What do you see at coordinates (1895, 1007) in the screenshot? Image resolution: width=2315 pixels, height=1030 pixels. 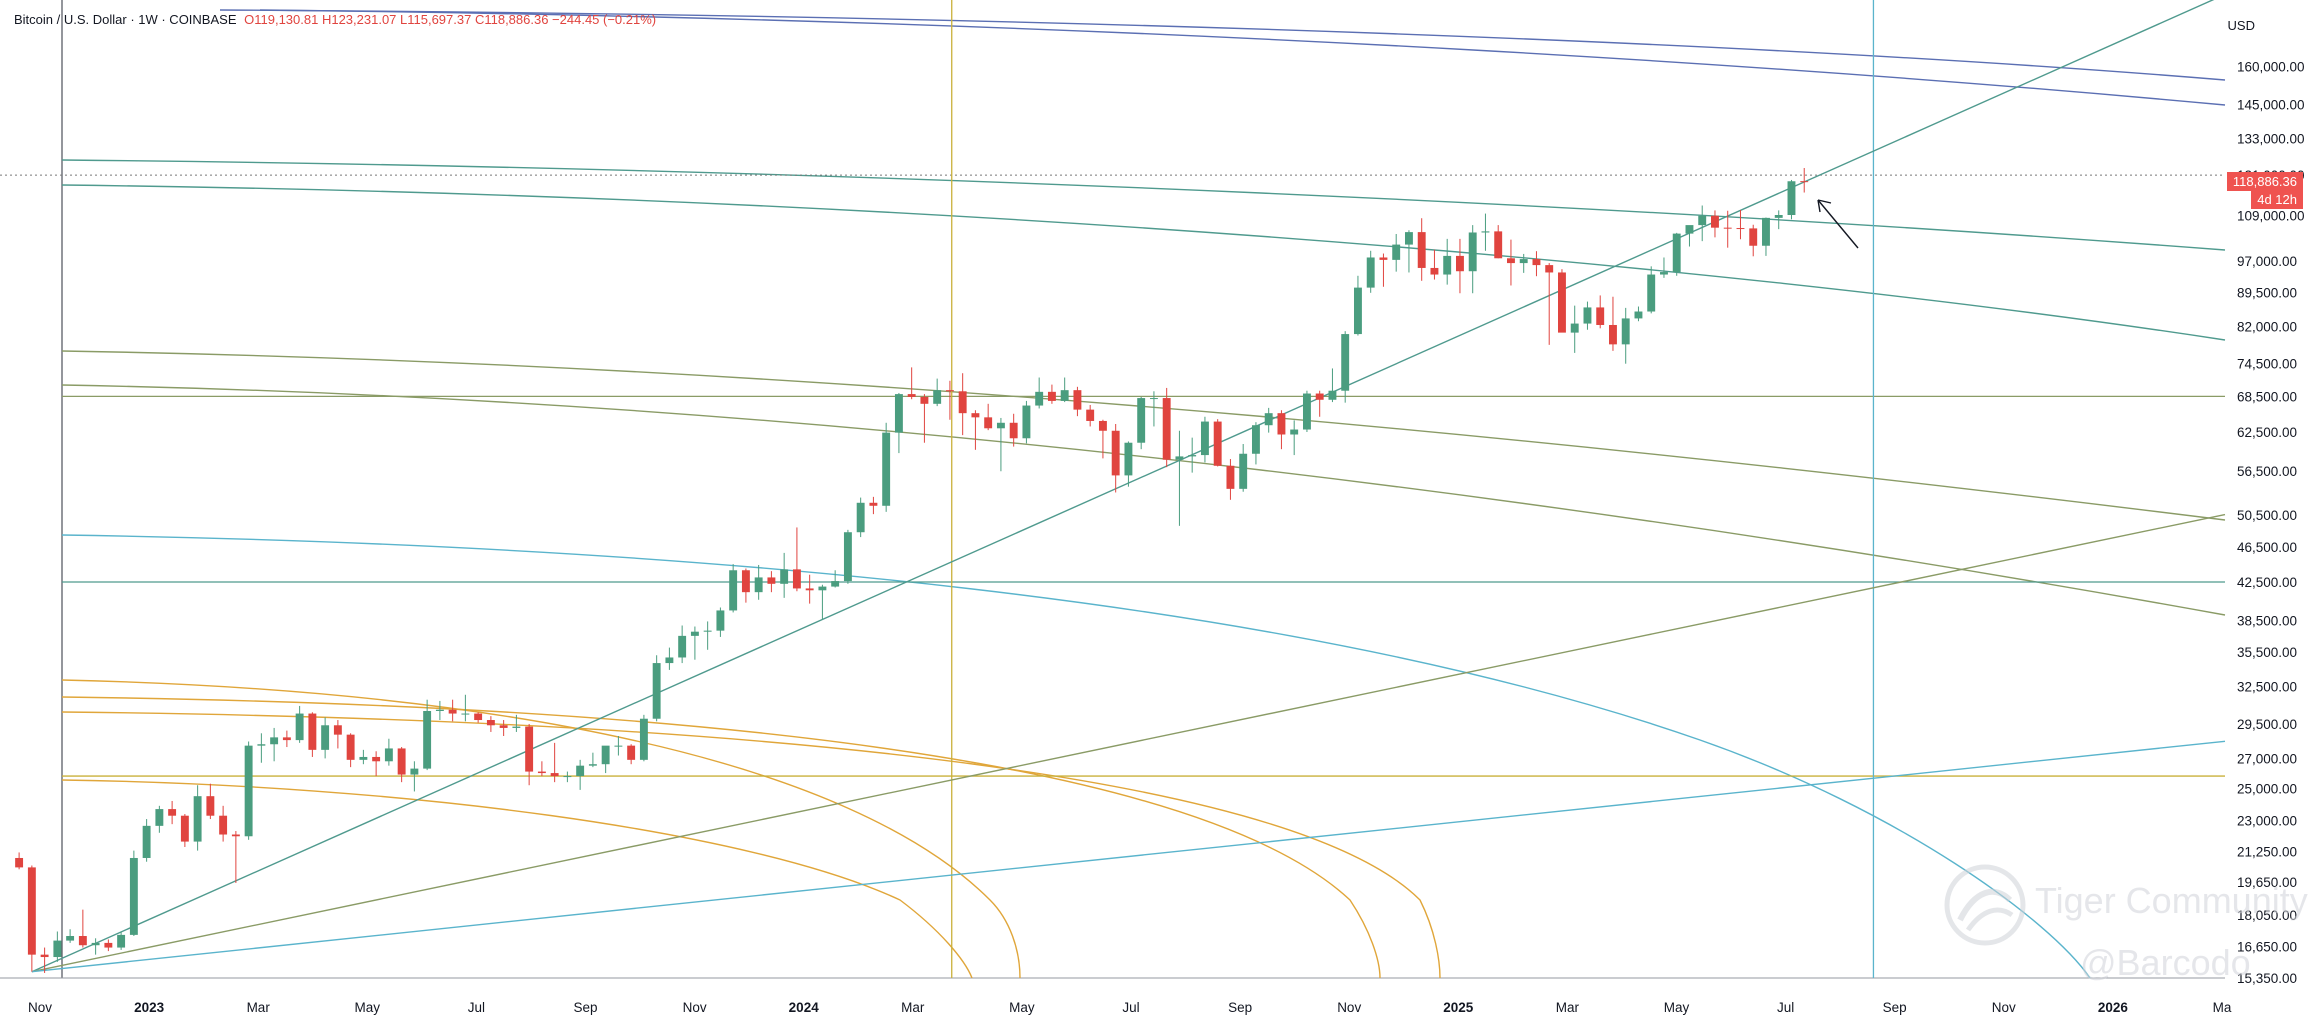 I see `time-tick-label: Sep` at bounding box center [1895, 1007].